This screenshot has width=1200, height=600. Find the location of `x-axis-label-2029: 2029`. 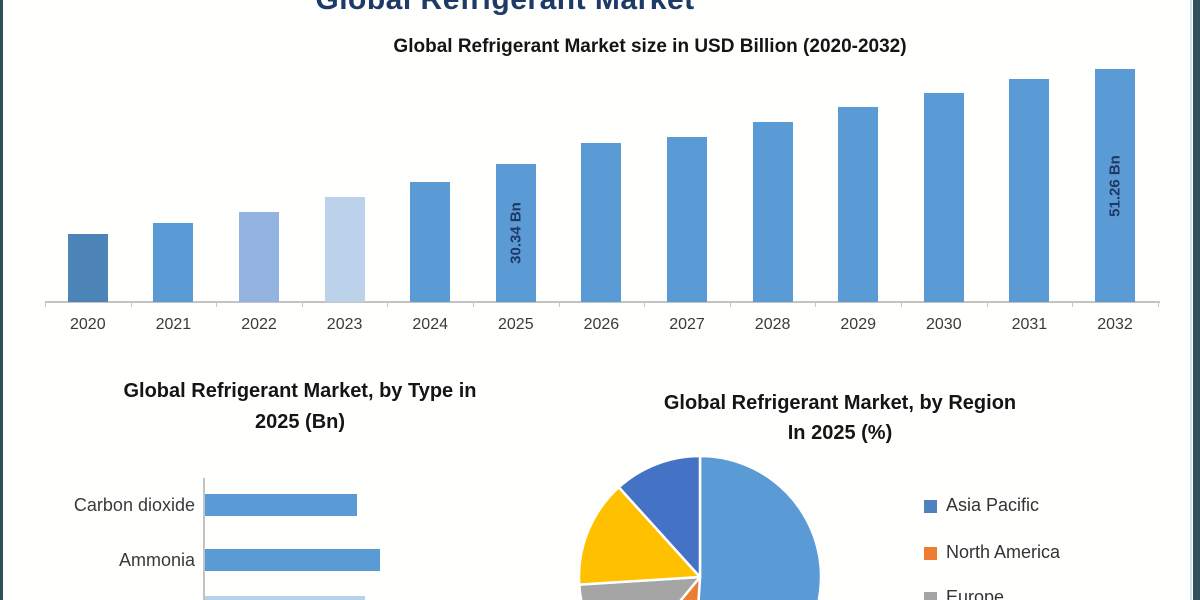

x-axis-label-2029: 2029 is located at coordinates (858, 324).